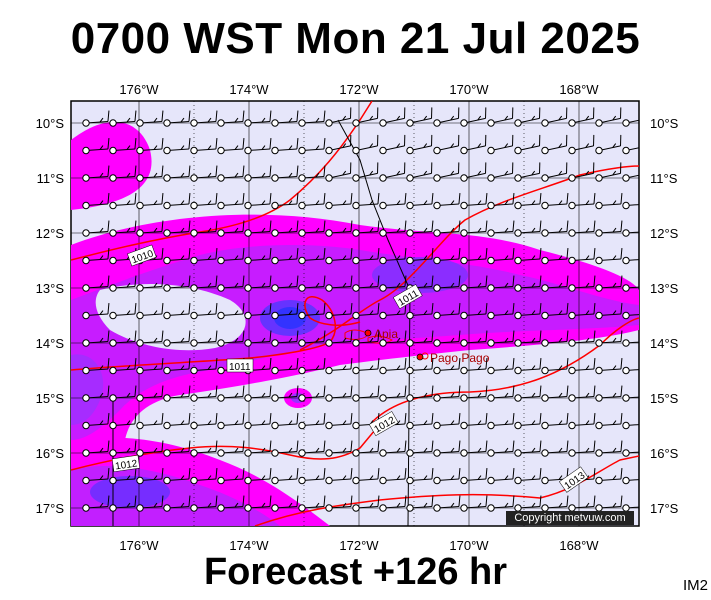  What do you see at coordinates (664, 233) in the screenshot?
I see `lat-label-right: 12°S` at bounding box center [664, 233].